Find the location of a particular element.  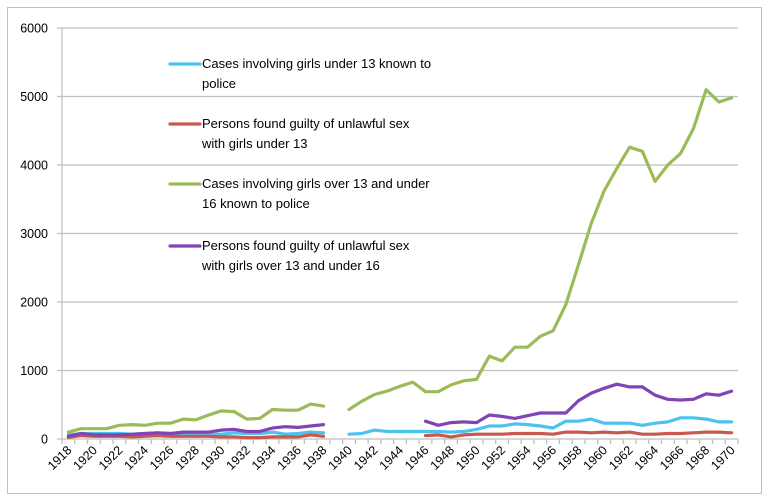

x-tick-label: 1918 is located at coordinates (60, 458).